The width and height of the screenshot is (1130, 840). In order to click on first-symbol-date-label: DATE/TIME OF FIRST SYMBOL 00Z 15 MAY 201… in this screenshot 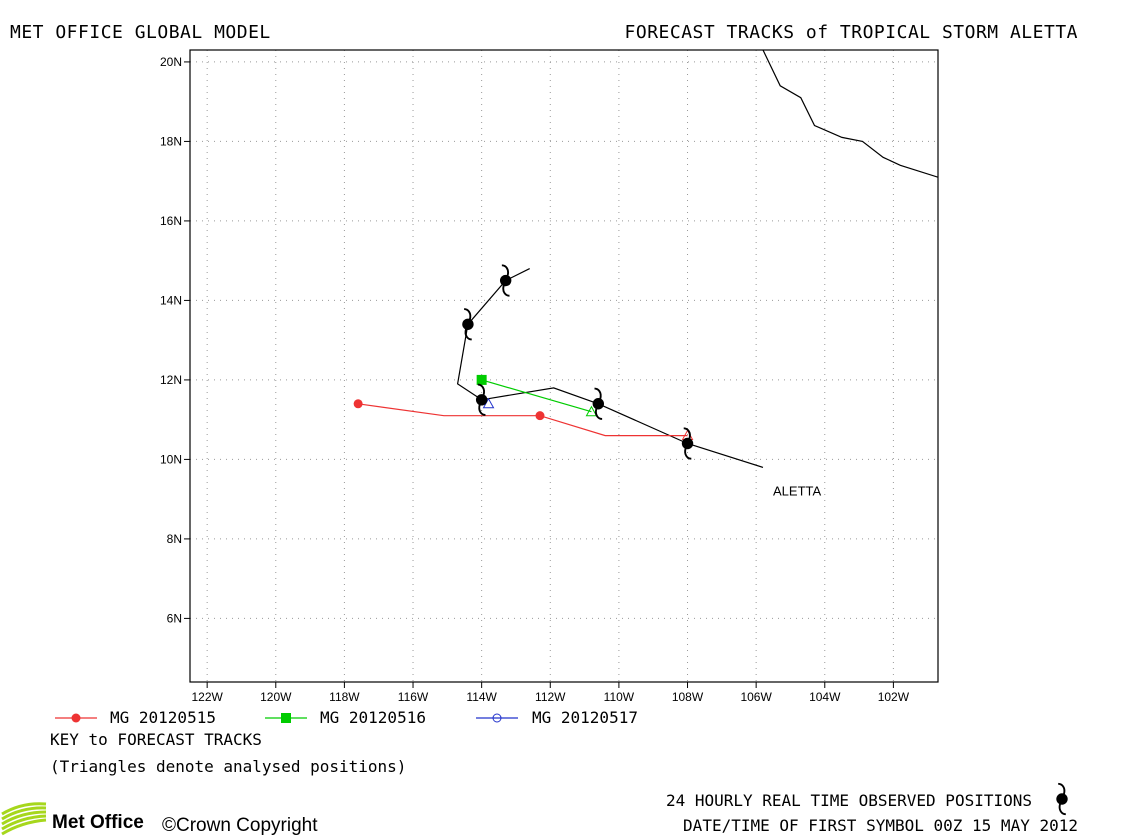, I will do `click(880, 825)`.